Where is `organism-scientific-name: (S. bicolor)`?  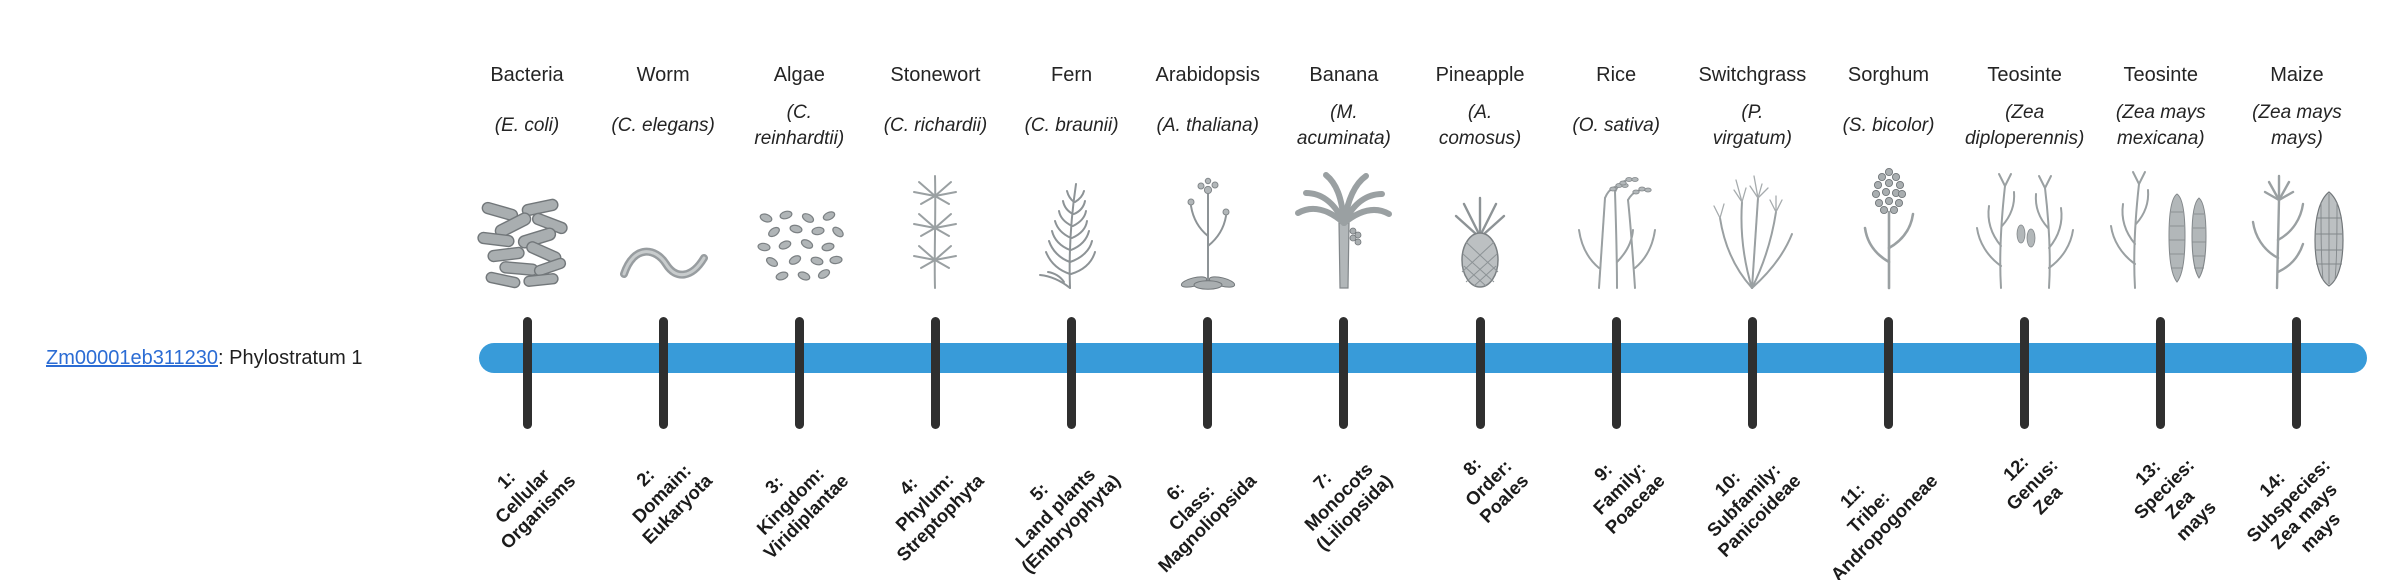
organism-scientific-name: (S. bicolor) is located at coordinates (1888, 125).